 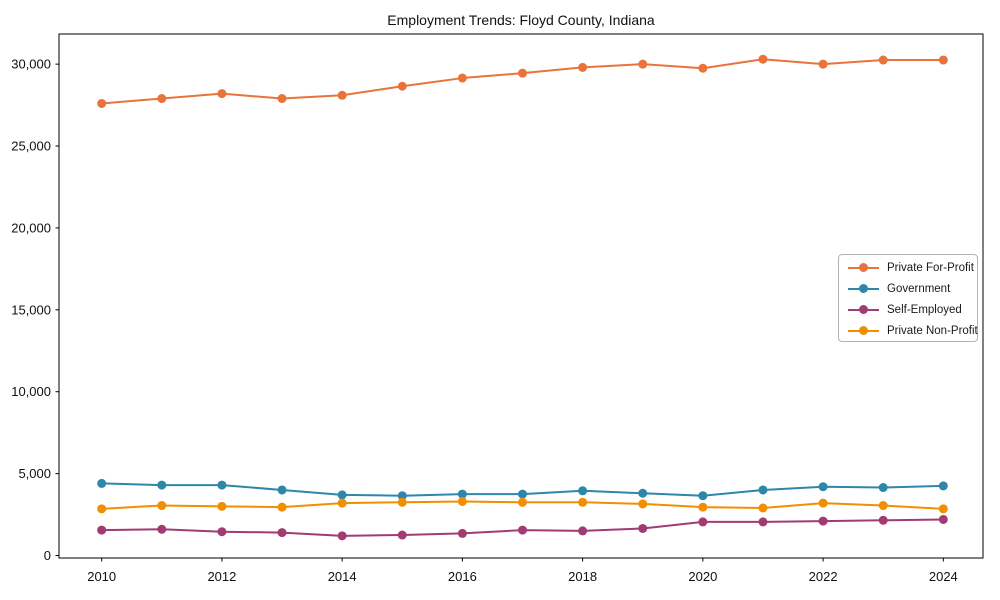 What do you see at coordinates (932, 330) in the screenshot?
I see `legend-label: Private Non-Profit` at bounding box center [932, 330].